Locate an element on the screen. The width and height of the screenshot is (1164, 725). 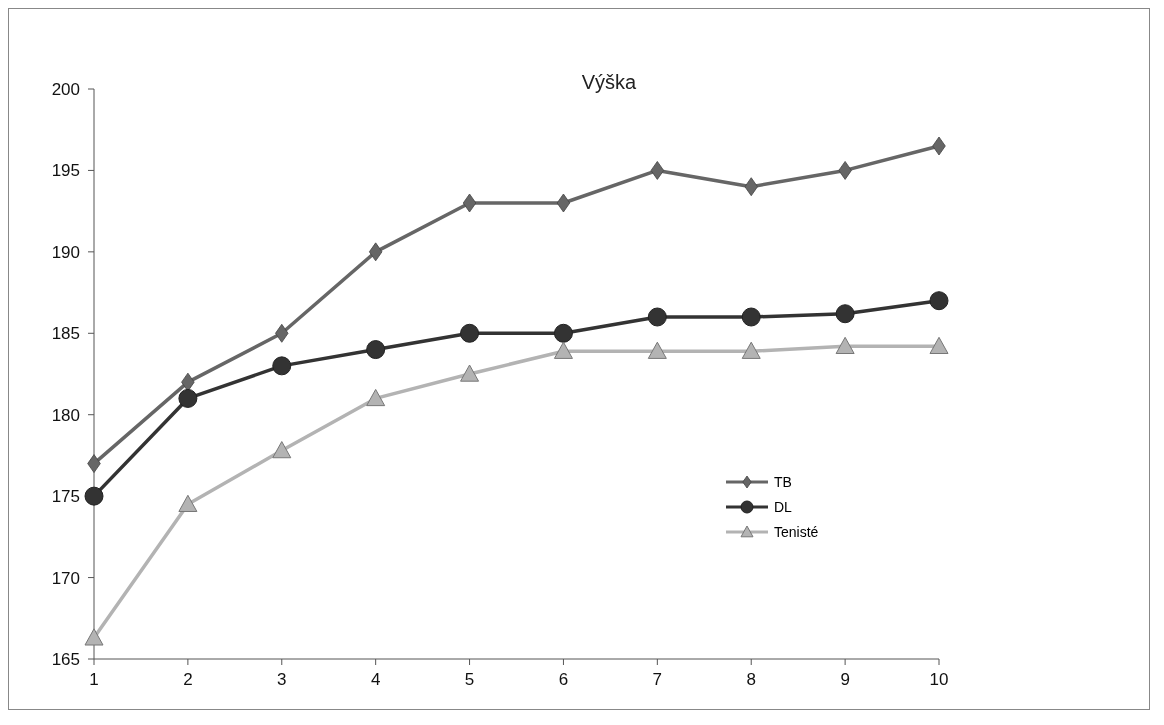
x-tick-label: 8 is located at coordinates (751, 680).